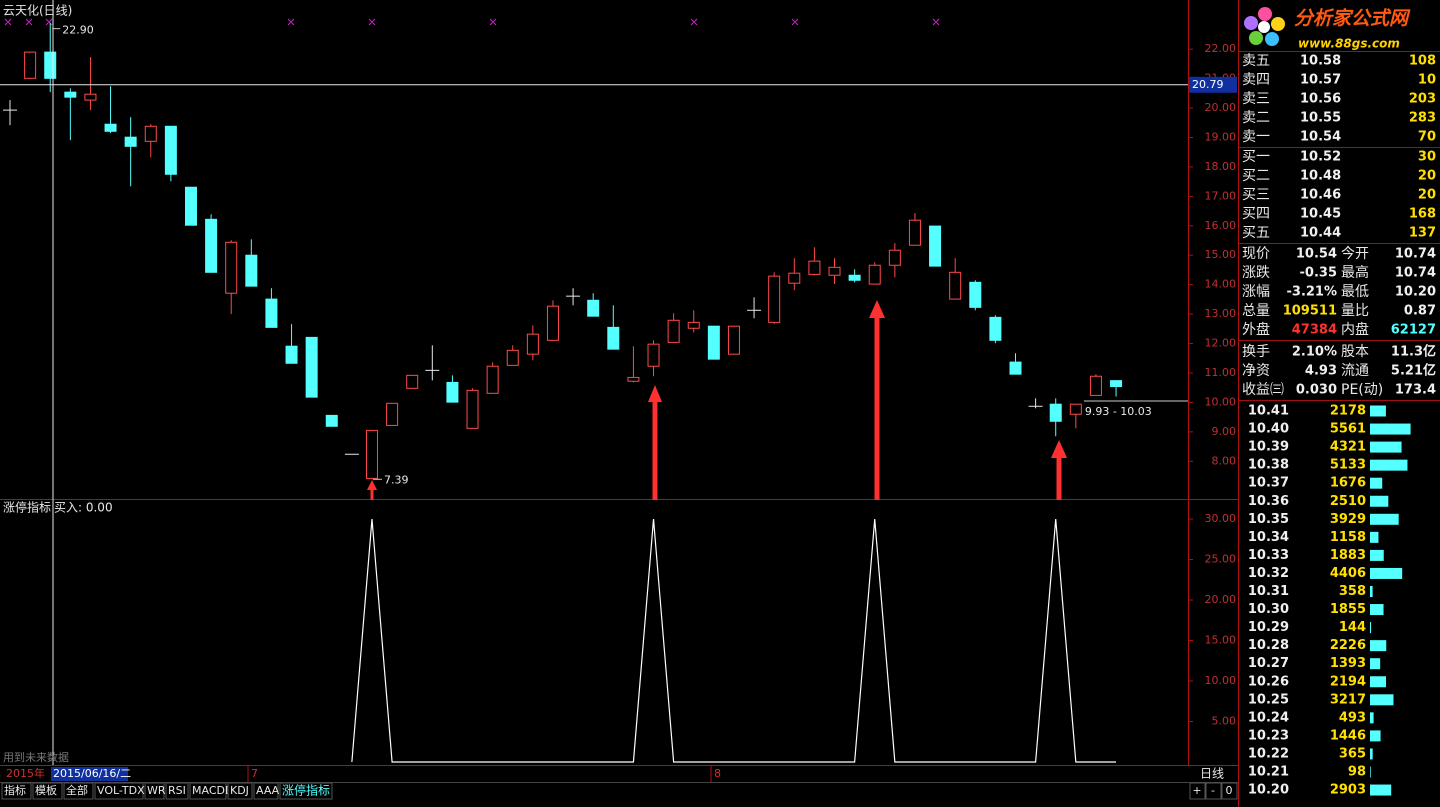 The height and width of the screenshot is (807, 1440). What do you see at coordinates (1221, 313) in the screenshot?
I see `y-tick-label: 13.00` at bounding box center [1221, 313].